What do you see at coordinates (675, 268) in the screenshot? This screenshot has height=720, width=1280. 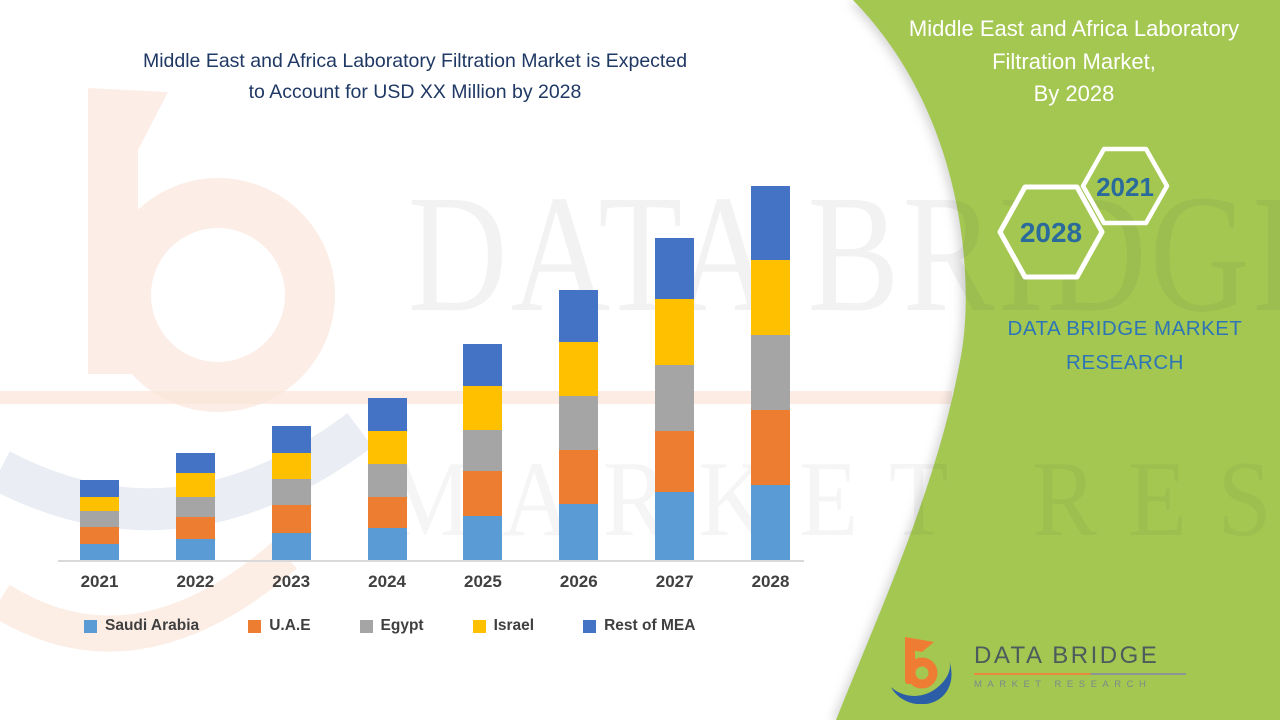 I see `bar-segment-rest-of-mea-2027` at bounding box center [675, 268].